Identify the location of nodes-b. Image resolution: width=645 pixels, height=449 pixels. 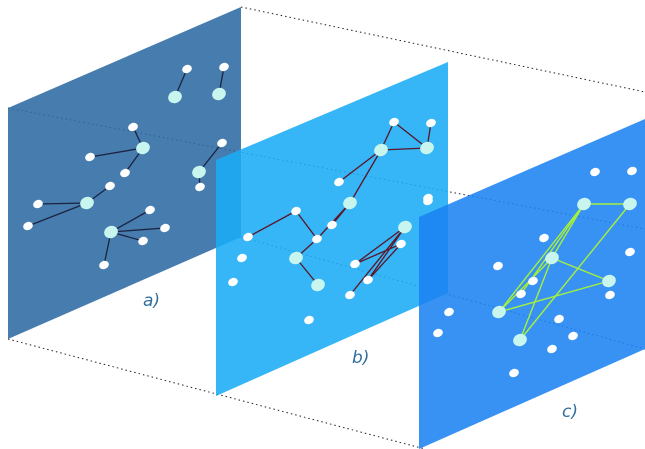
(332, 221).